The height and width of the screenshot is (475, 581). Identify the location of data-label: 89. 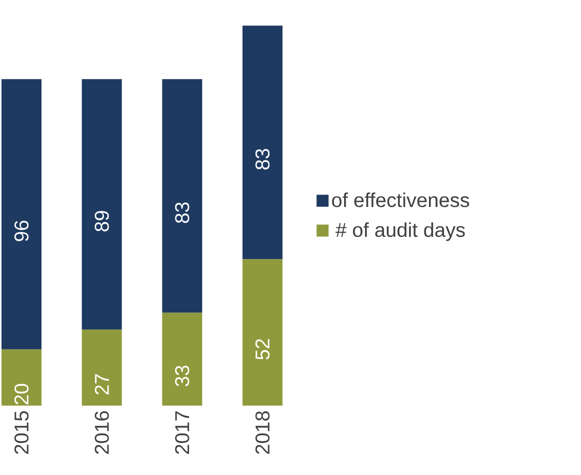
(101, 221).